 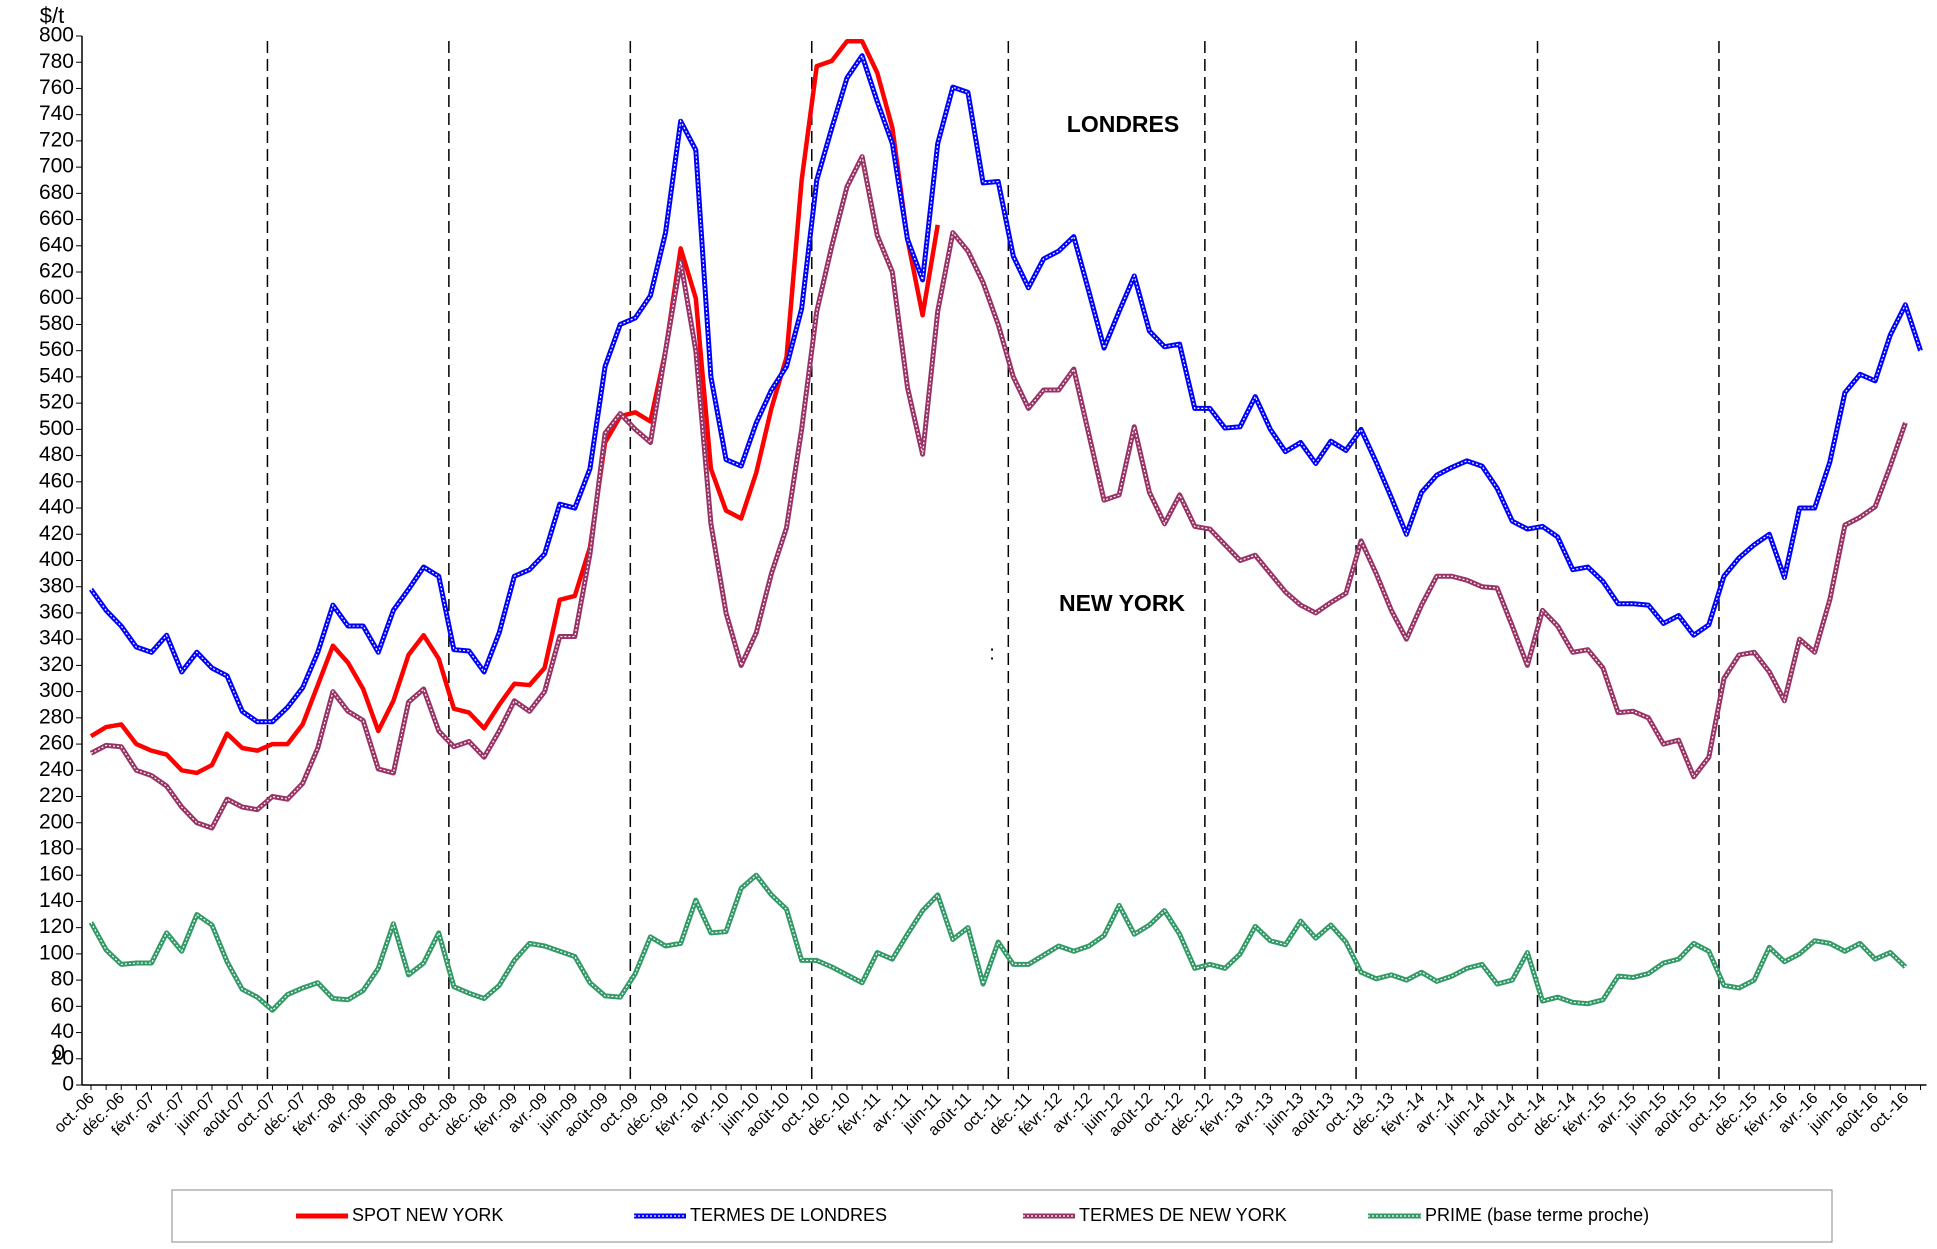 What do you see at coordinates (68, 1084) in the screenshot?
I see `y-tick-label: 0` at bounding box center [68, 1084].